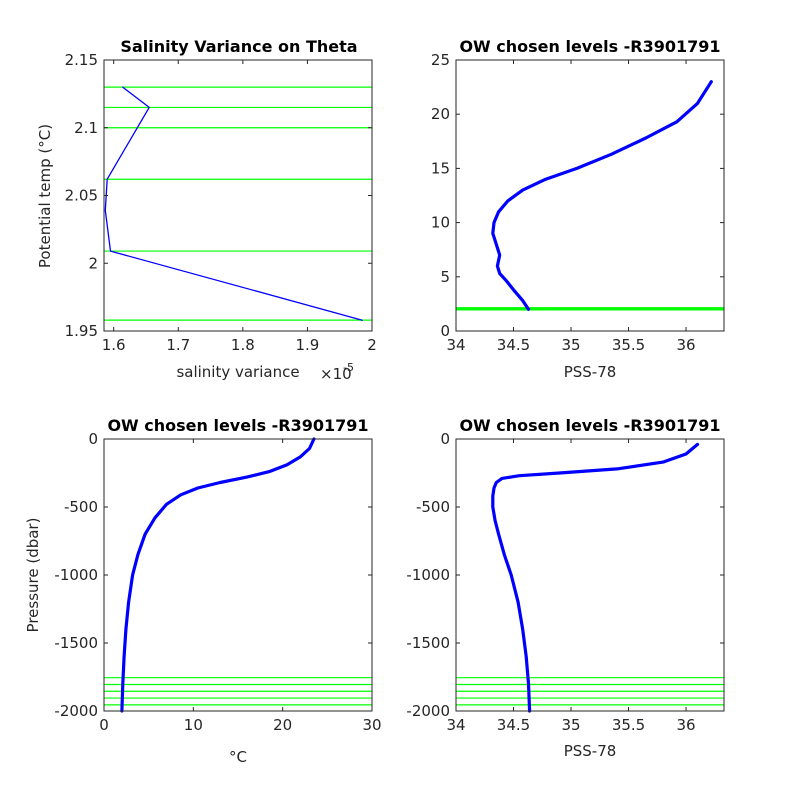 Image resolution: width=800 pixels, height=800 pixels. What do you see at coordinates (178, 345) in the screenshot?
I see `x-tick-label: 1.7` at bounding box center [178, 345].